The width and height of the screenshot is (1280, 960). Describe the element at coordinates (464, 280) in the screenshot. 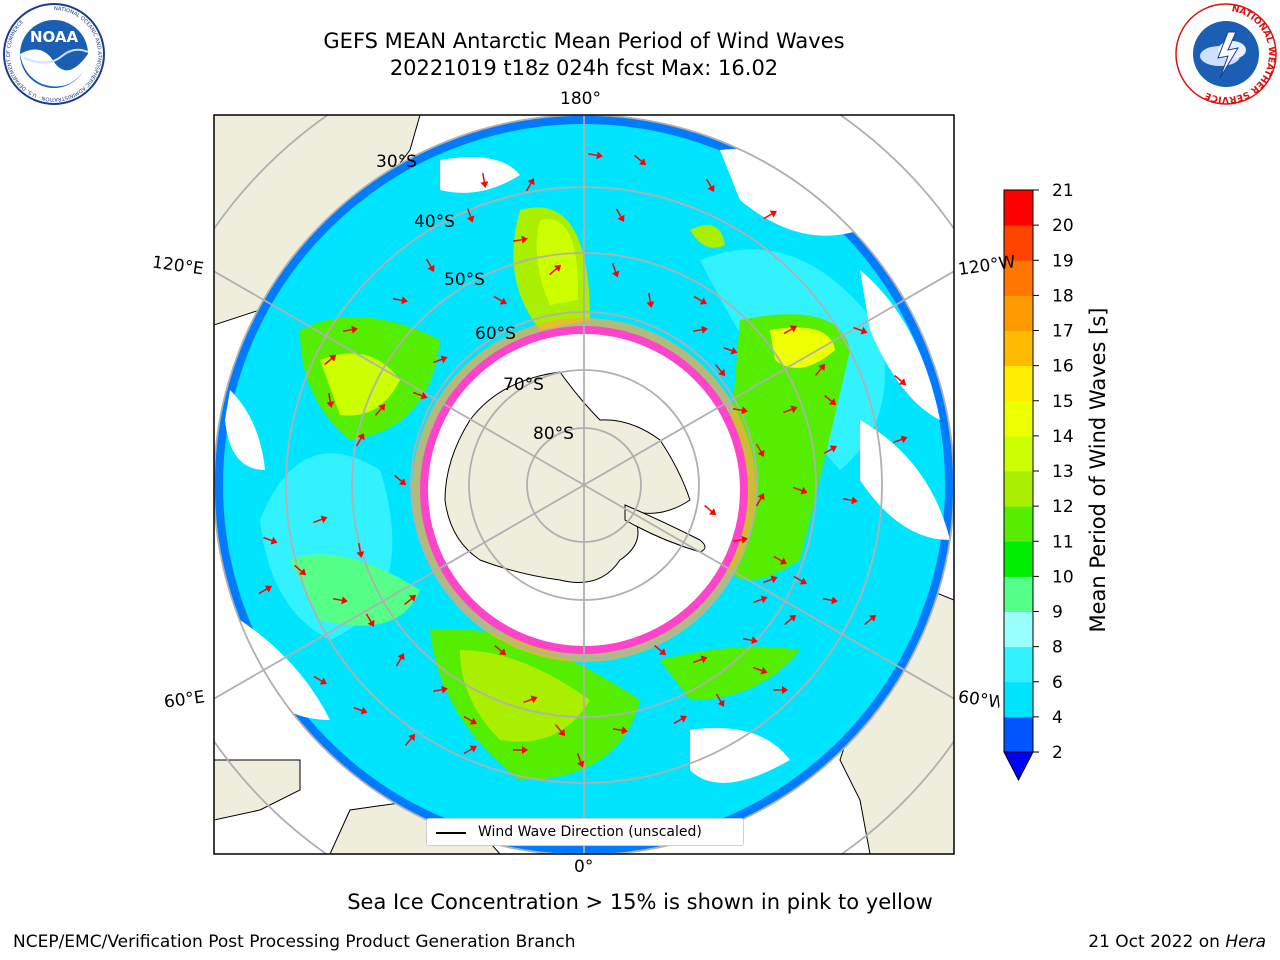

I see `lat-label-50s: 50°S` at that location.